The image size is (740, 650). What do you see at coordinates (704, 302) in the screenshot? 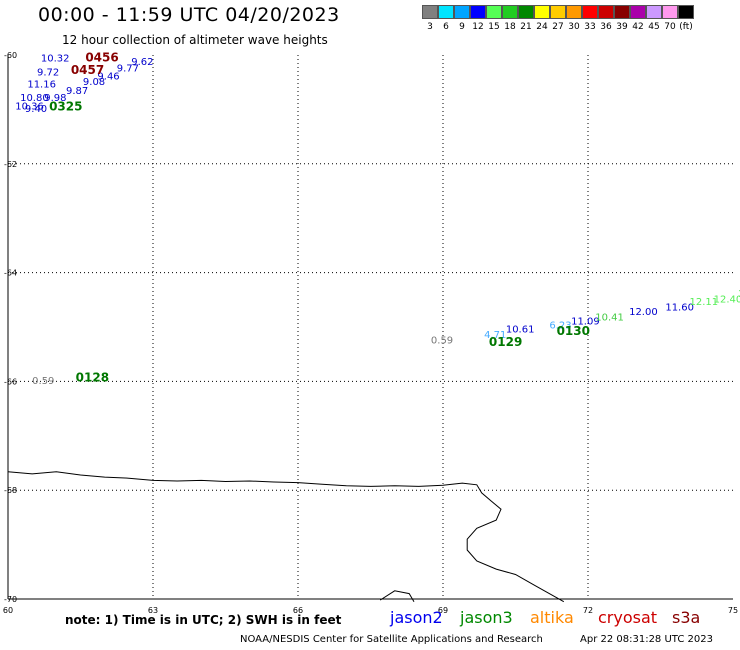
I see `wave-height-value: 12.11` at bounding box center [704, 302].